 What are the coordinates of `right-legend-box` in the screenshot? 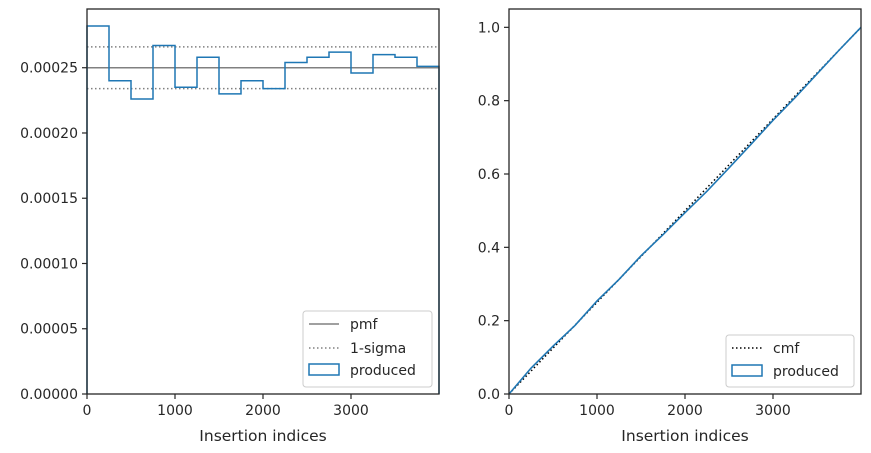 It's located at (790, 361).